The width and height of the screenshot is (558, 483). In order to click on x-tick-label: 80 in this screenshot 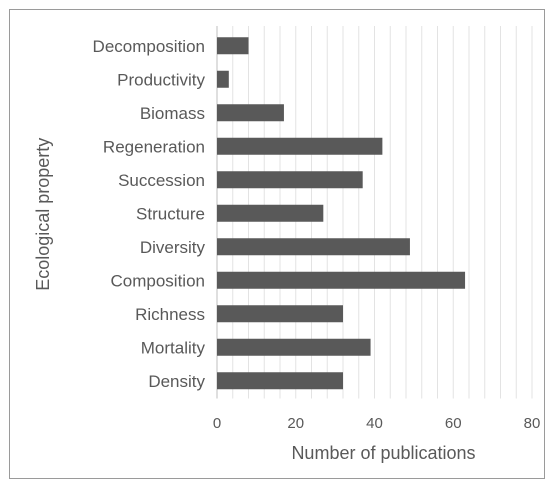, I will do `click(532, 423)`.